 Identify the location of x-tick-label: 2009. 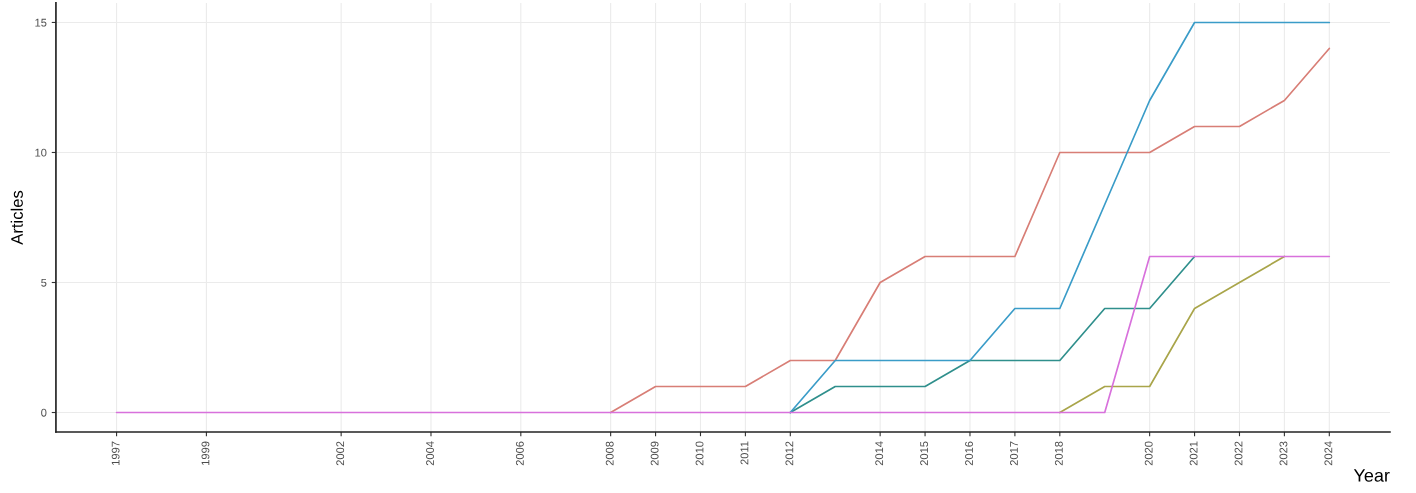
(654, 453).